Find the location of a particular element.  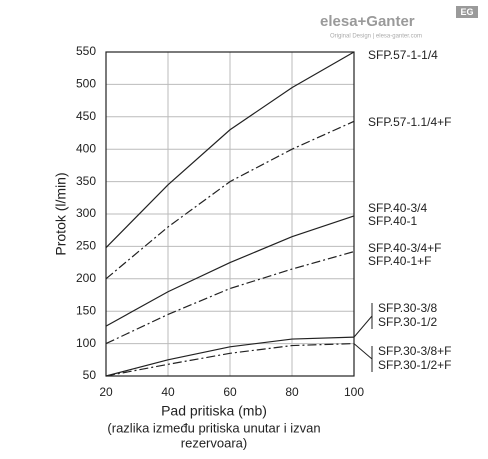

tagline: Original Design | elesa-ganter.com is located at coordinates (376, 37).